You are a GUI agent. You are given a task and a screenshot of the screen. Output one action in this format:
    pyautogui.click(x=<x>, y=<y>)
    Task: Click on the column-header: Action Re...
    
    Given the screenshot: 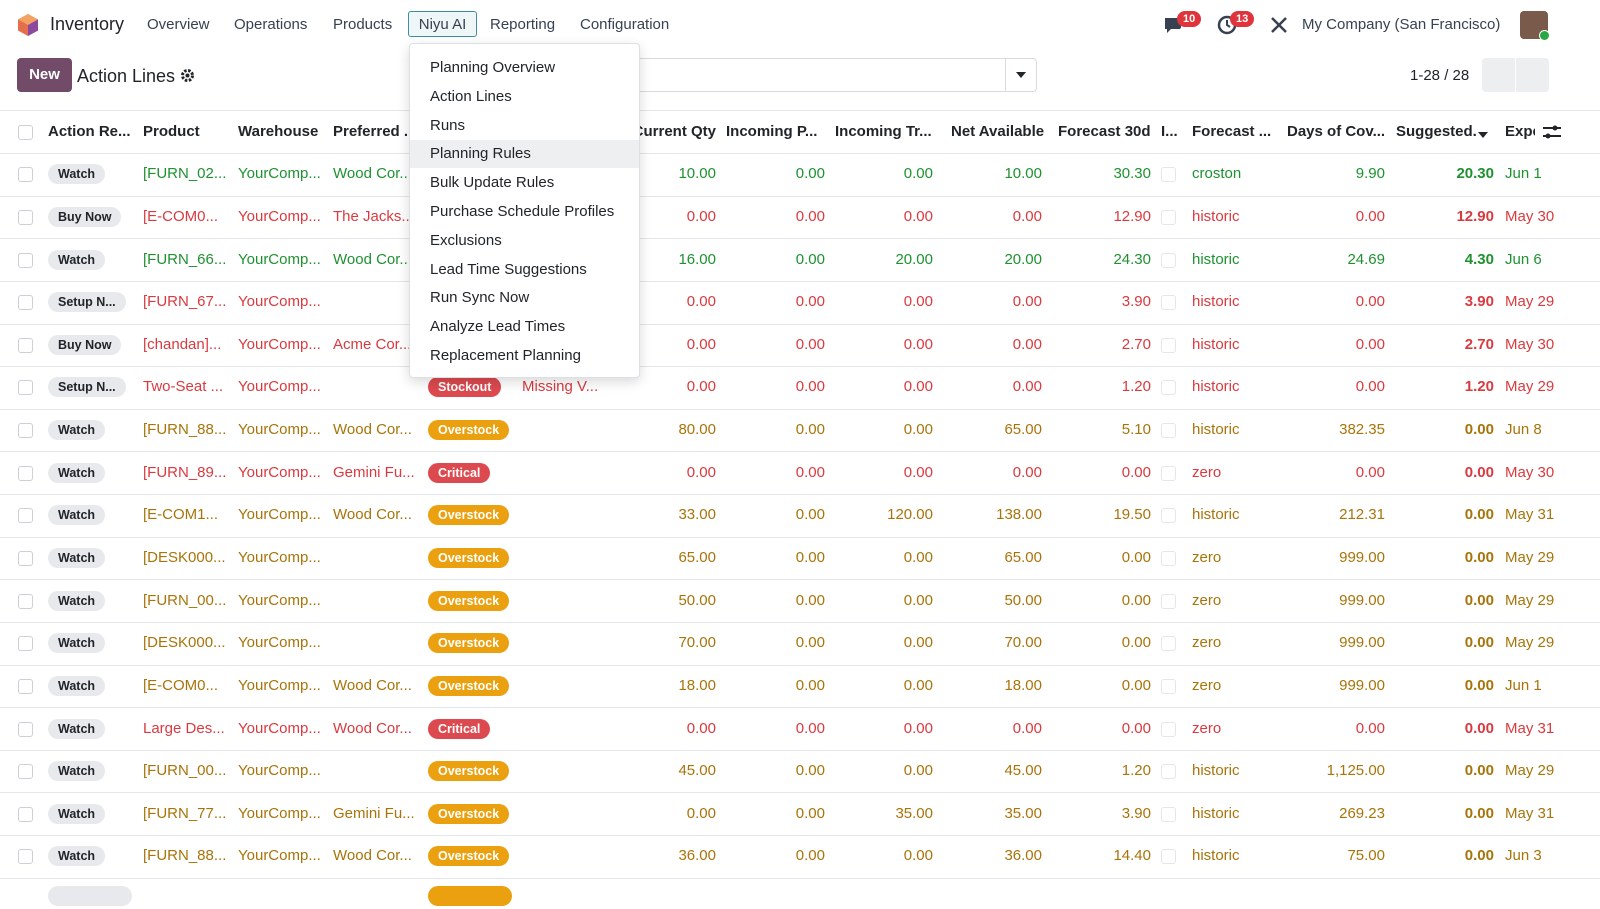 What is the action you would take?
    pyautogui.click(x=89, y=131)
    